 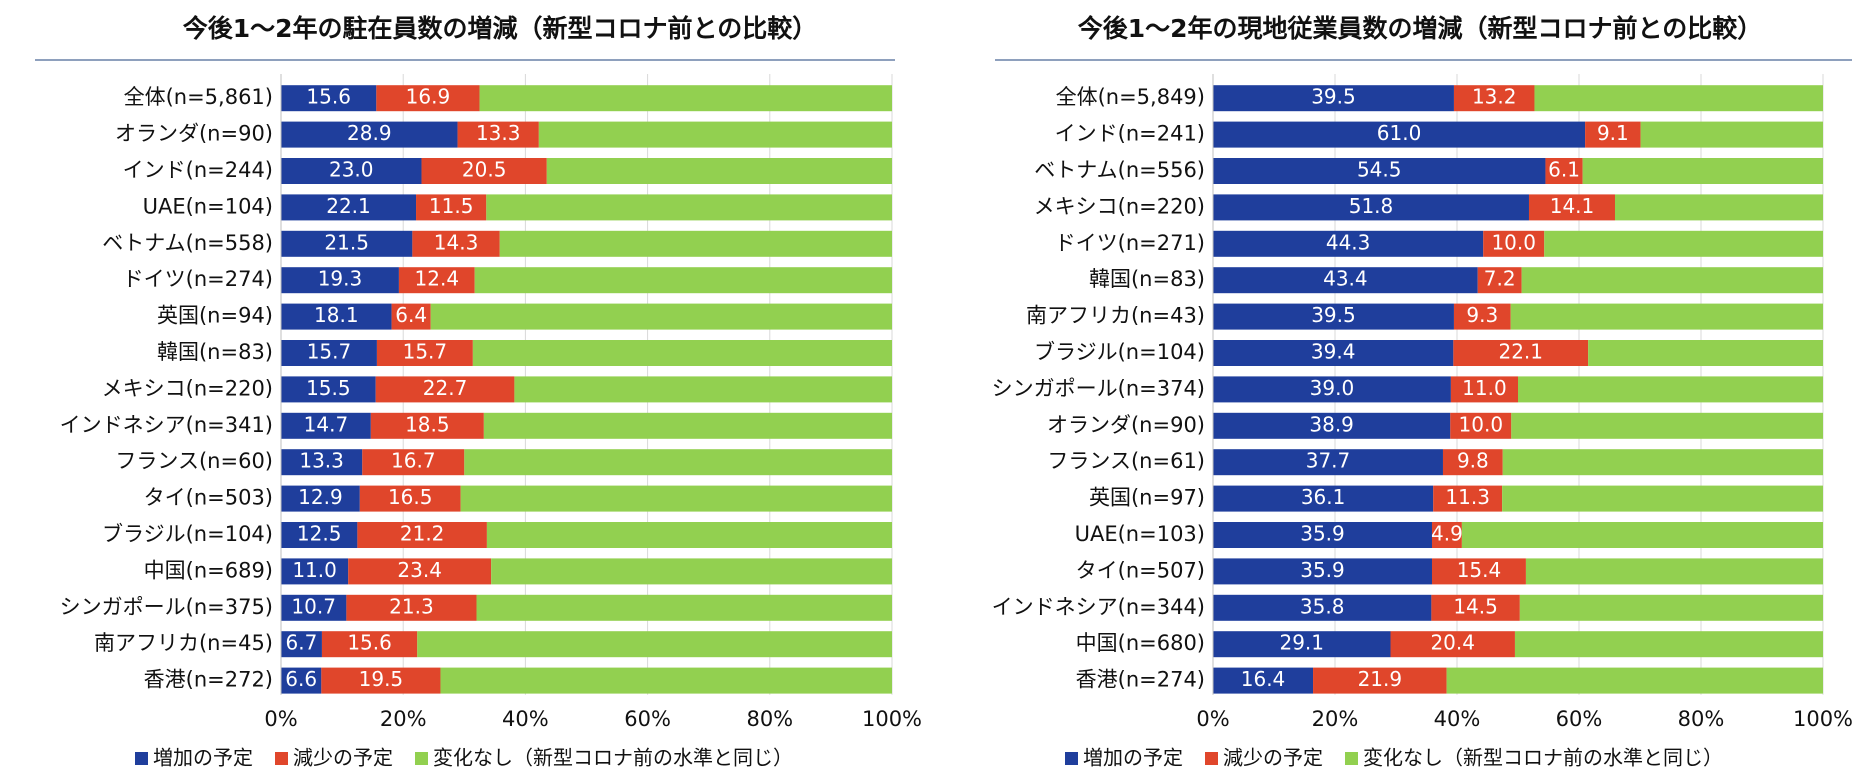 I want to click on data-label: 61.0, so click(x=1399, y=133).